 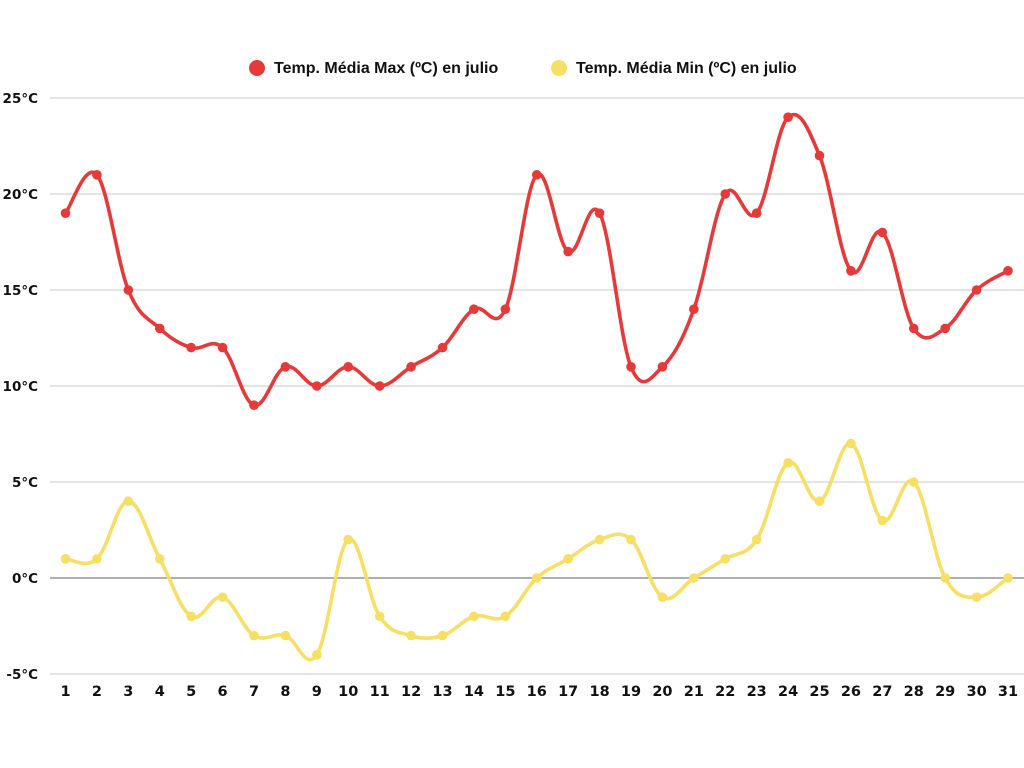 What do you see at coordinates (21, 195) in the screenshot?
I see `y-tick-label: 20°C` at bounding box center [21, 195].